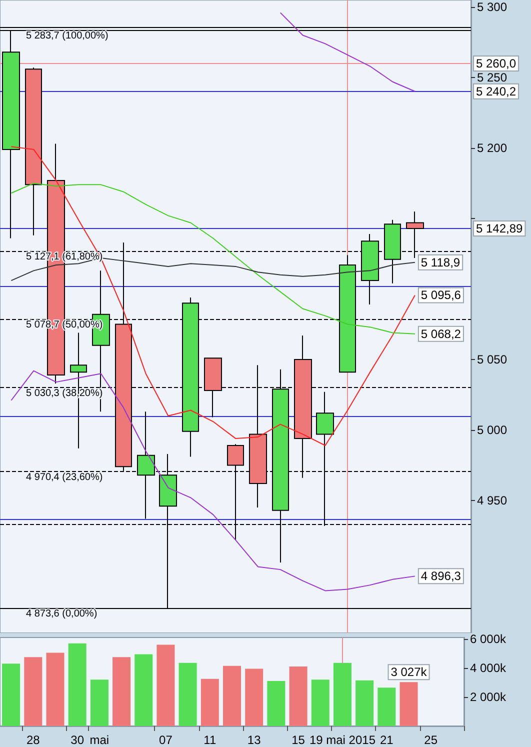 The height and width of the screenshot is (747, 531). What do you see at coordinates (492, 429) in the screenshot?
I see `y-tick-label: 5 000` at bounding box center [492, 429].